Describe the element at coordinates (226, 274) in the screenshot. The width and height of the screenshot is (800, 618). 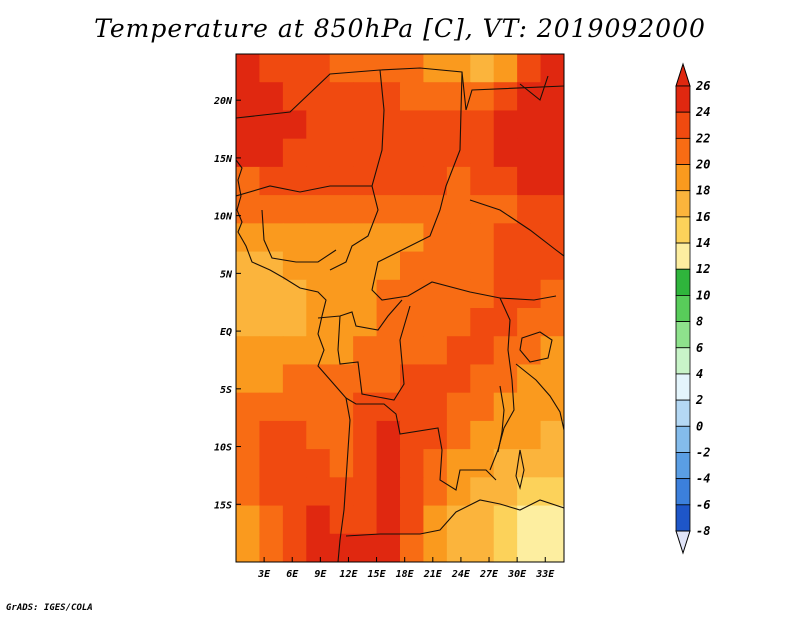
I see `y-tick-label: 5N` at that location.